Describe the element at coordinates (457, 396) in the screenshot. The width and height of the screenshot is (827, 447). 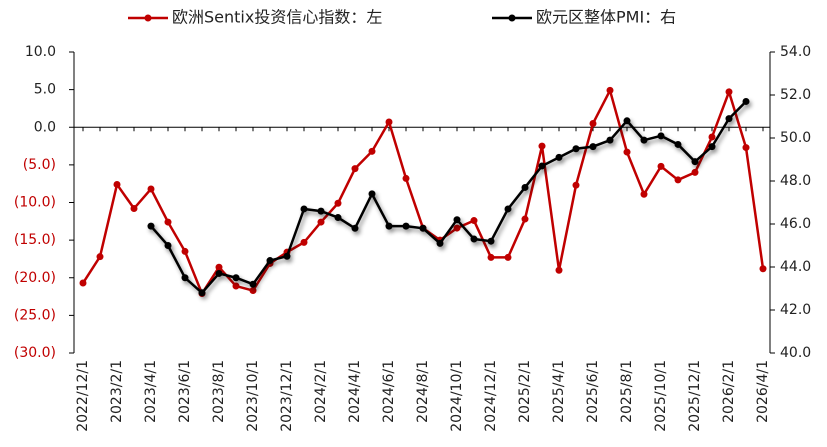
I see `x-tick-label: 2024/10/1` at that location.